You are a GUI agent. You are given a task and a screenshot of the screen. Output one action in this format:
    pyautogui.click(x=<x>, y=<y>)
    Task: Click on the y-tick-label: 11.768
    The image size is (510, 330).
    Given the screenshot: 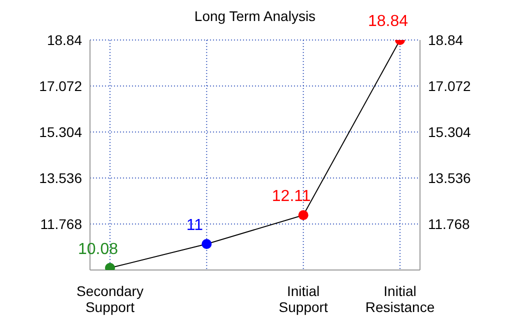 What is the action you would take?
    pyautogui.click(x=61, y=224)
    